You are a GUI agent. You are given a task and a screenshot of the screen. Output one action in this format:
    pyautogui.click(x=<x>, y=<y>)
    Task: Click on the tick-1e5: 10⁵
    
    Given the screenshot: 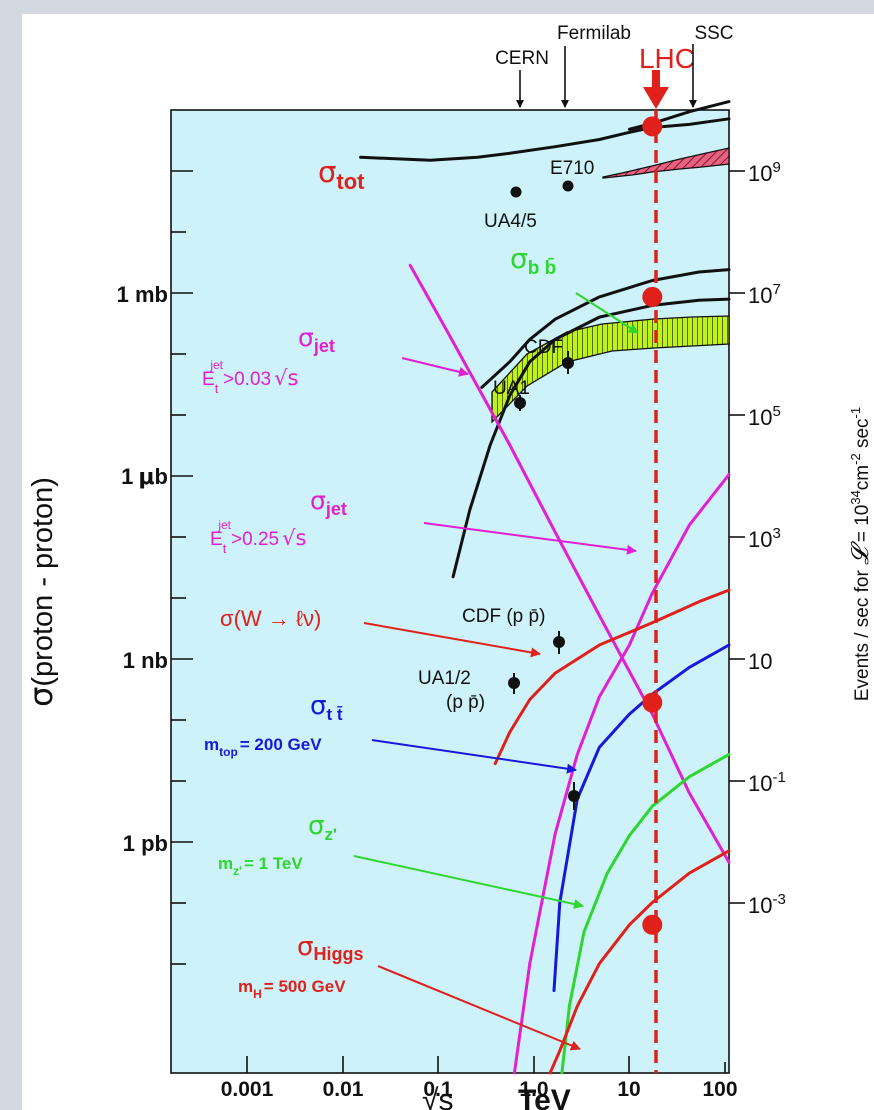 What is the action you would take?
    pyautogui.click(x=764, y=416)
    